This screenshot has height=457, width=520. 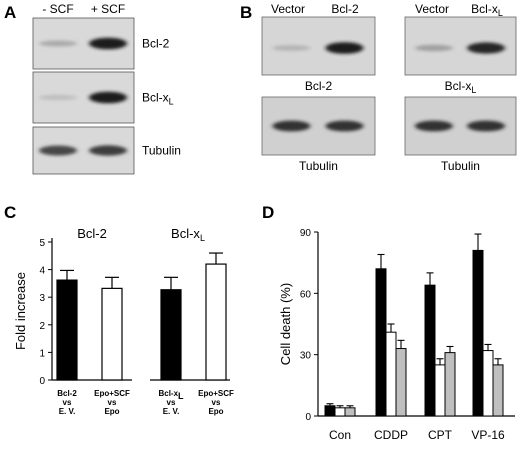 What do you see at coordinates (215, 411) in the screenshot?
I see `bar-label-c-3-2: Epo` at bounding box center [215, 411].